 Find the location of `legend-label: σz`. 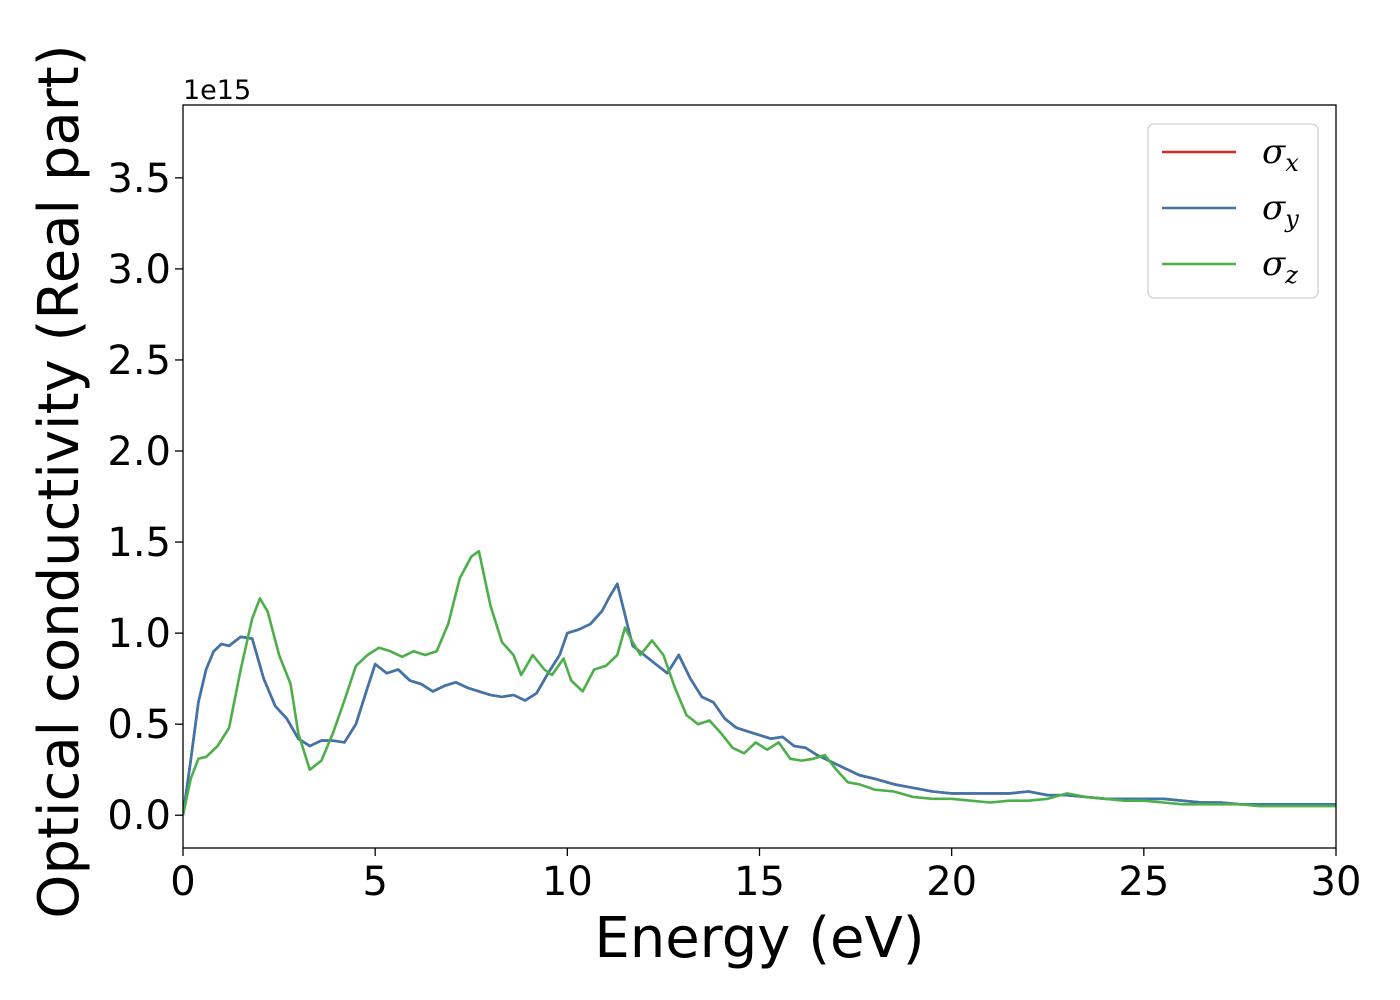

legend-label: σz is located at coordinates (1280, 266).